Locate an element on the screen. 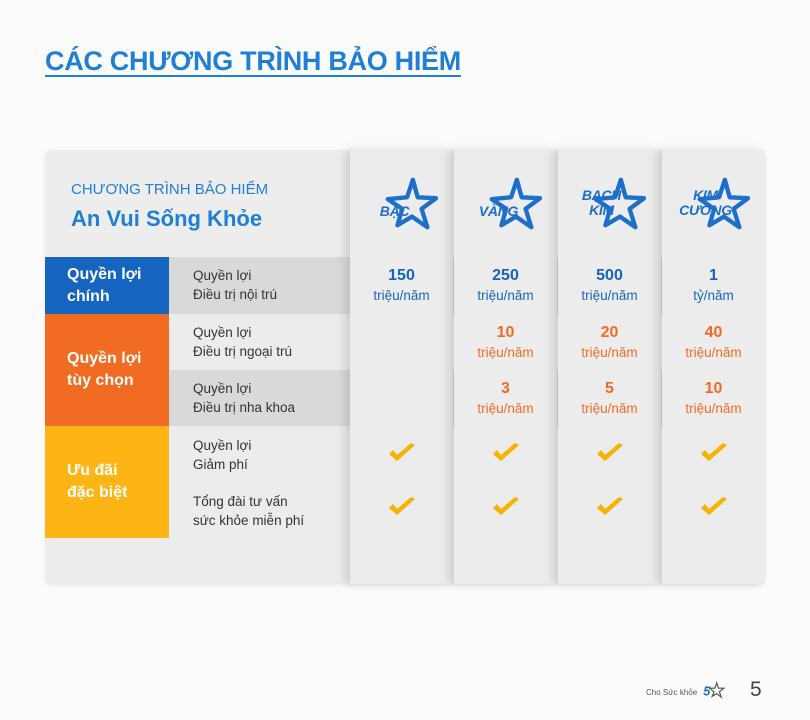 The width and height of the screenshot is (810, 720). category-main: Quyền lợi chính is located at coordinates (107, 285).